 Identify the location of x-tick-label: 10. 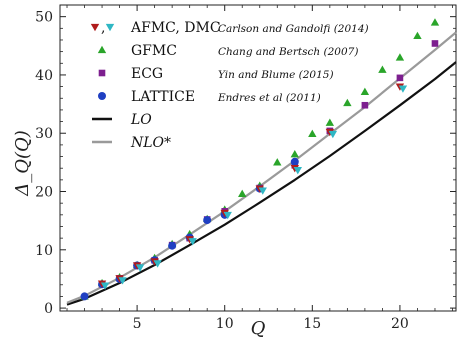
(225, 324).